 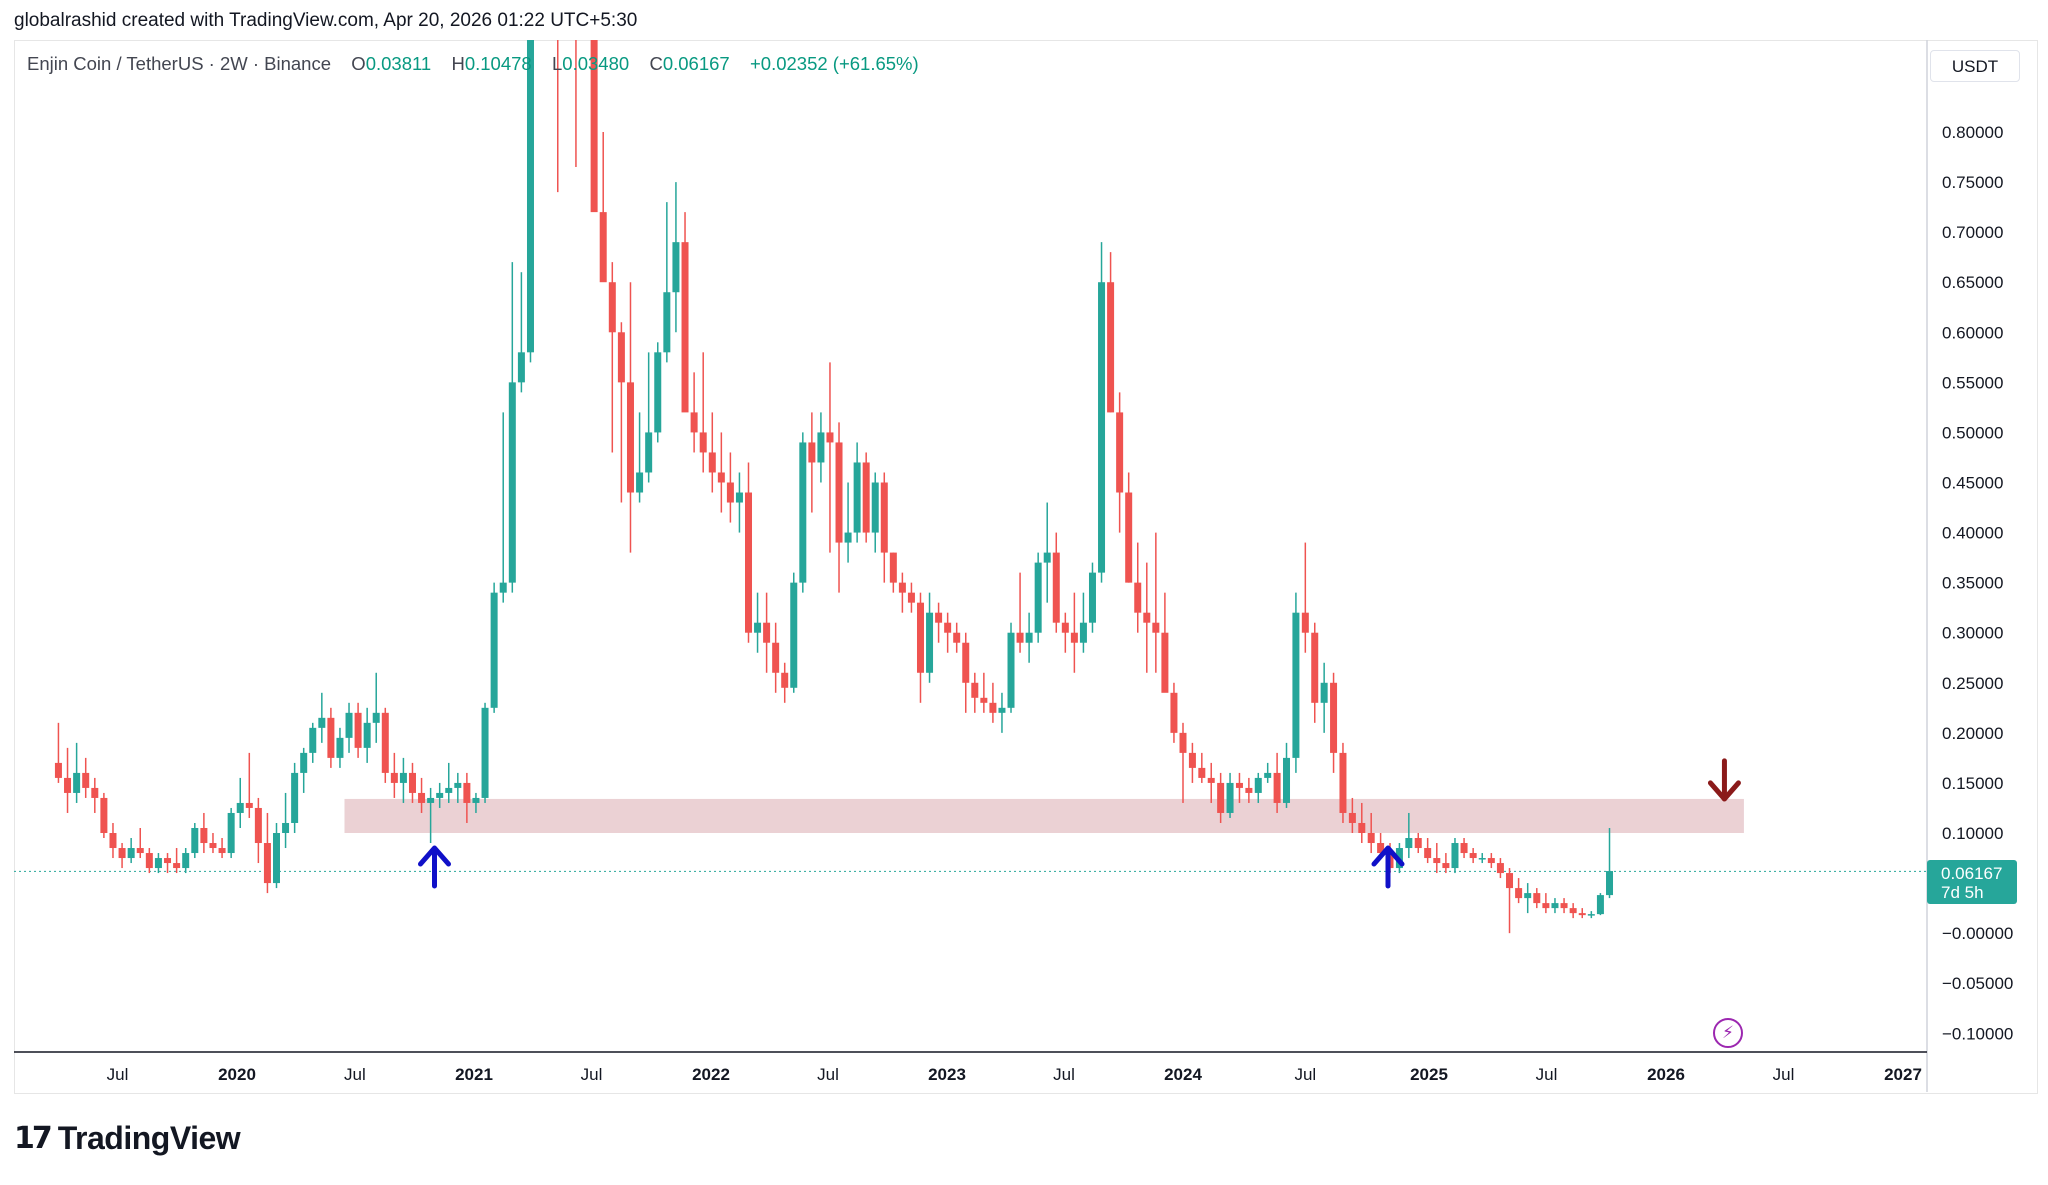 What do you see at coordinates (1972, 833) in the screenshot?
I see `y-tick-label: 0.10000` at bounding box center [1972, 833].